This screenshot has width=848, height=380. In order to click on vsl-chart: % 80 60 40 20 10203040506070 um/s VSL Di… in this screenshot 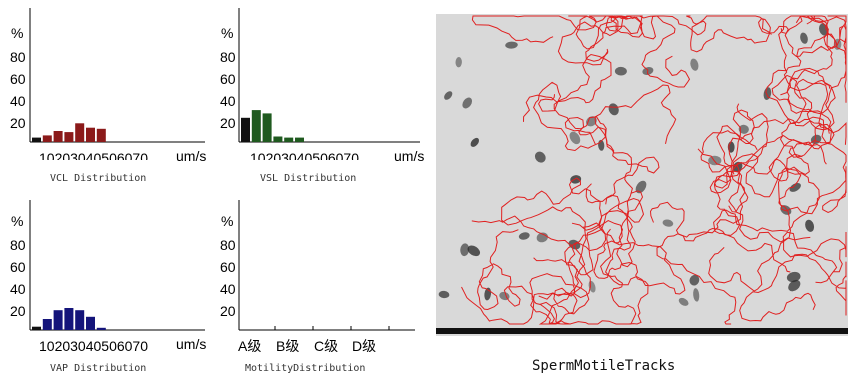, I will do `click(325, 92)`.